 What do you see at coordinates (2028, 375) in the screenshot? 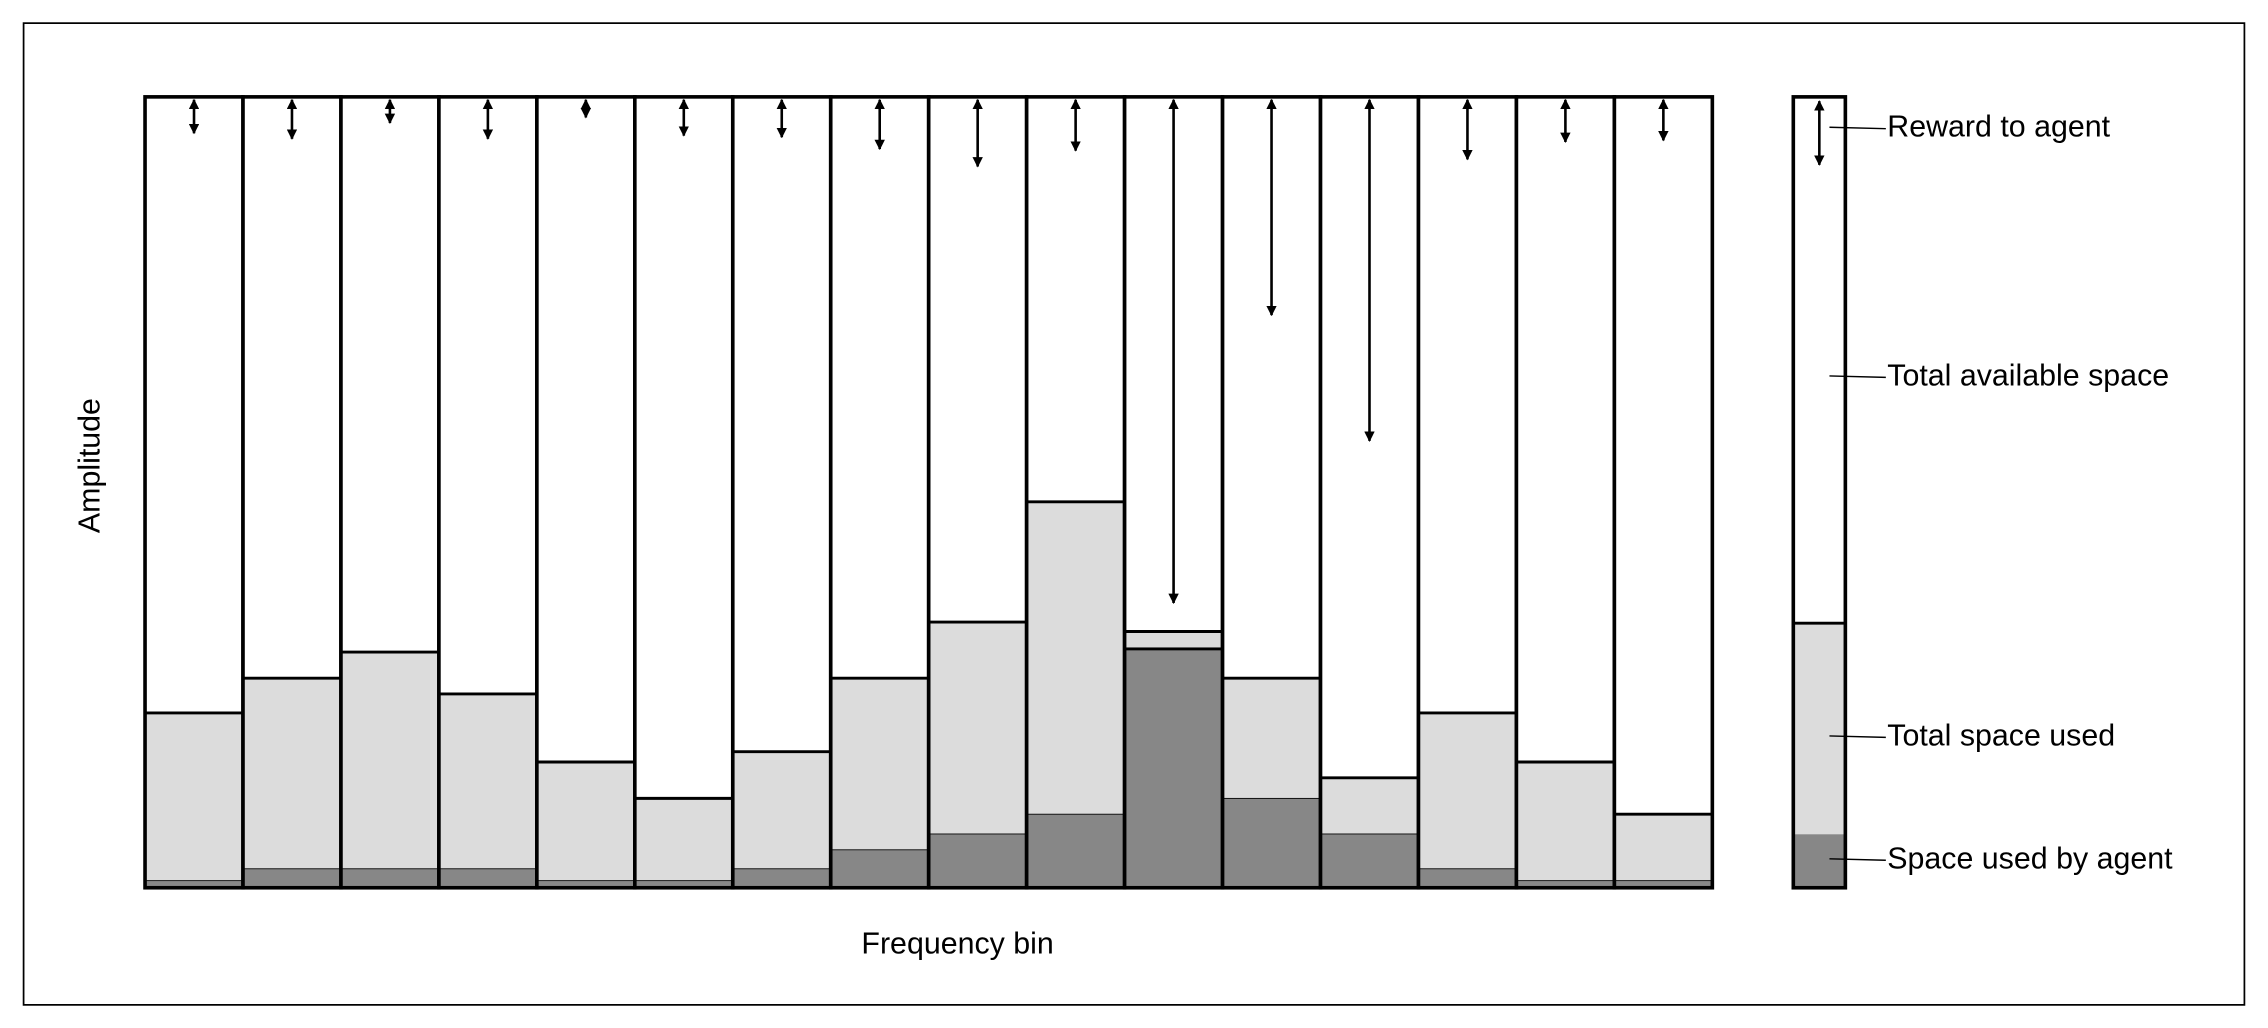
I see `legend-label: Total available space` at bounding box center [2028, 375].